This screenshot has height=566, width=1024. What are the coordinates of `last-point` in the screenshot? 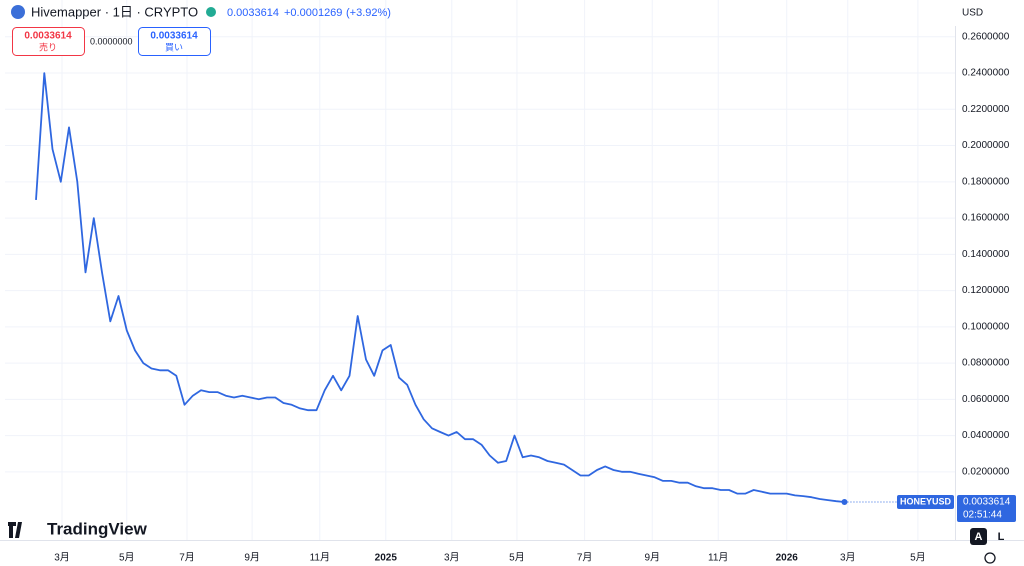 It's located at (844, 502).